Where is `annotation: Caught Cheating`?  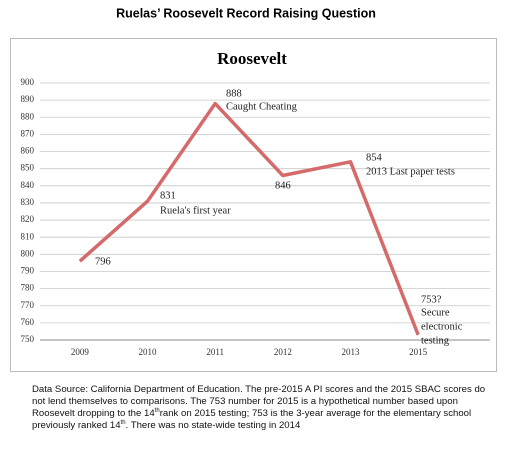
annotation: Caught Cheating is located at coordinates (262, 106).